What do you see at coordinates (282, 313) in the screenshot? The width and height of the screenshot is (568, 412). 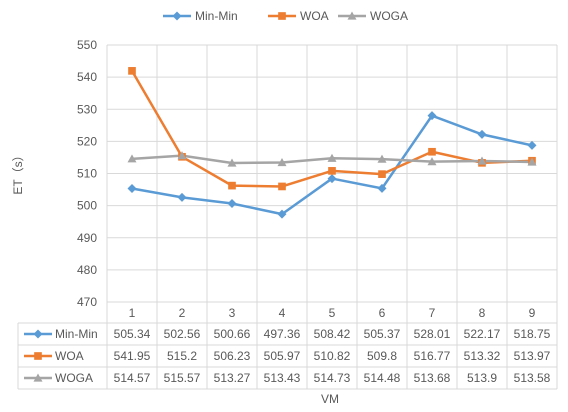 I see `x-tick-label: 4` at bounding box center [282, 313].